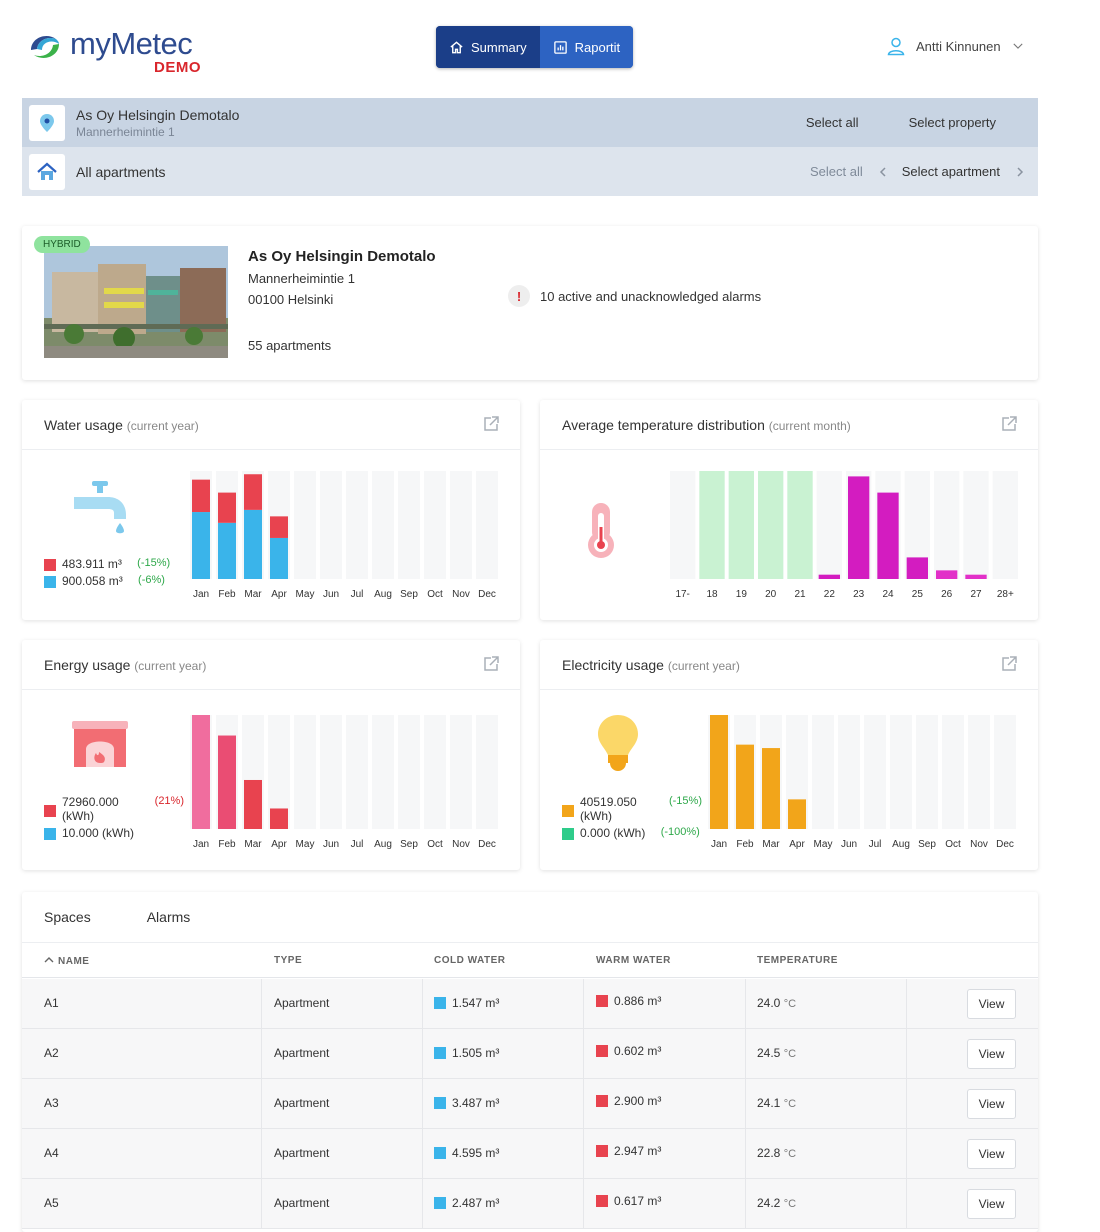  Describe the element at coordinates (201, 594) in the screenshot. I see `chart-tick-label: Jan` at that location.